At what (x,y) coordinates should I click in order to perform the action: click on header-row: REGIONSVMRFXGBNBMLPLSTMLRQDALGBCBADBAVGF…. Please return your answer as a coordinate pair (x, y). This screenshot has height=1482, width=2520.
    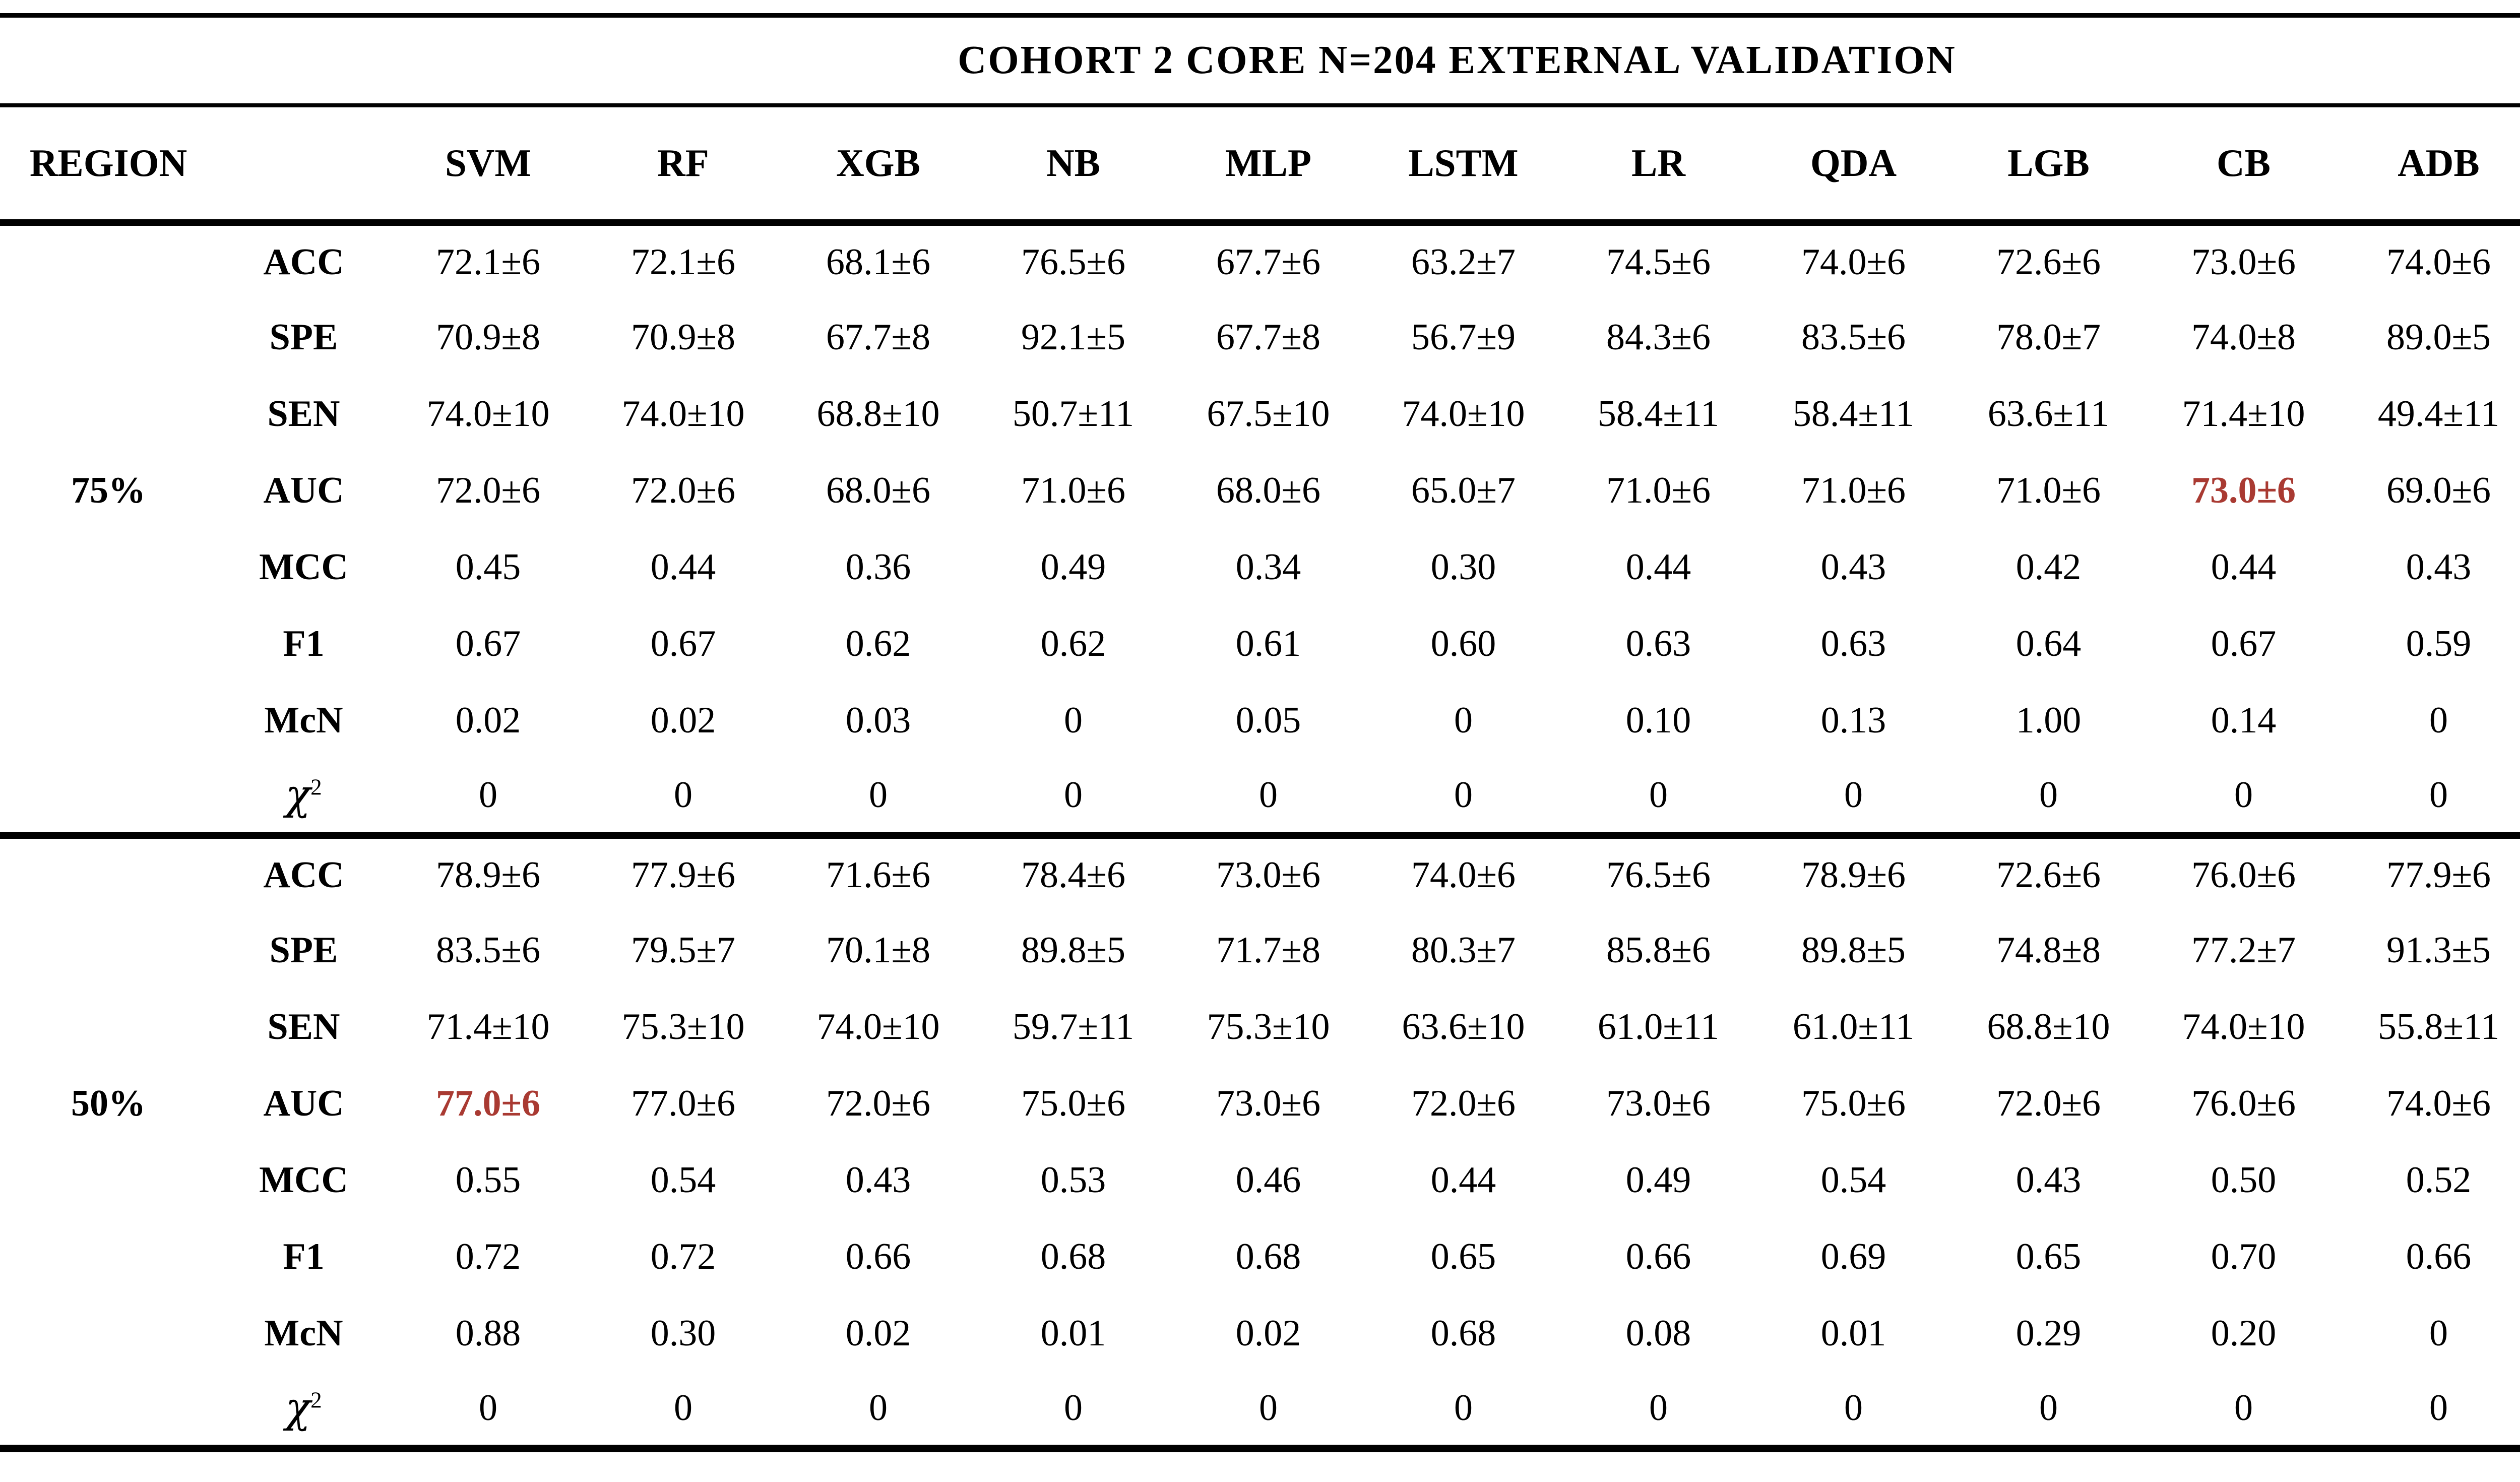
    Looking at the image, I should click on (1260, 165).